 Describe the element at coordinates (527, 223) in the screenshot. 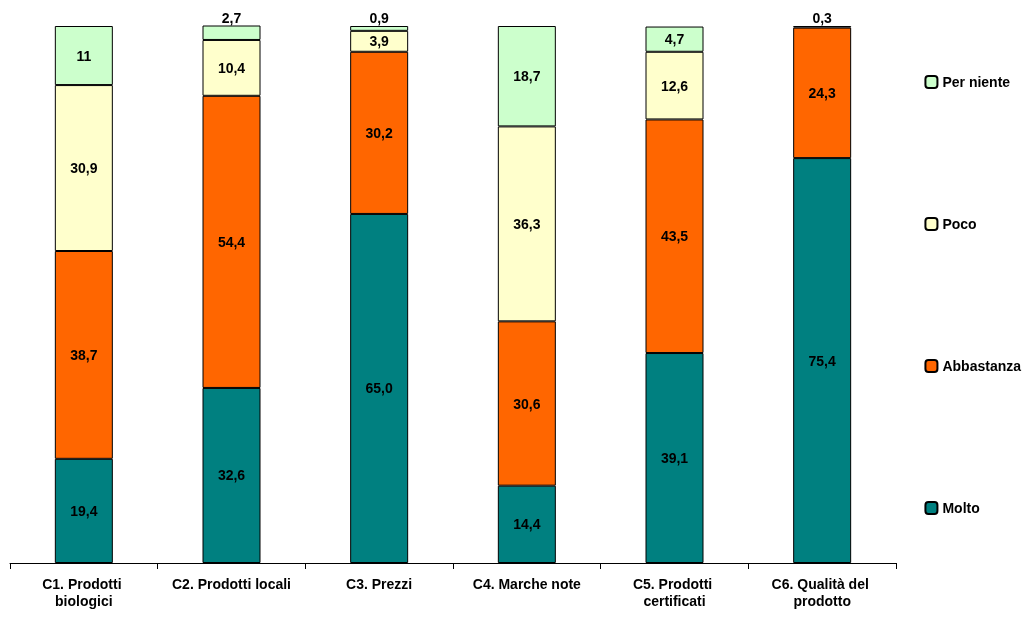

I see `data-label: 36,3` at that location.